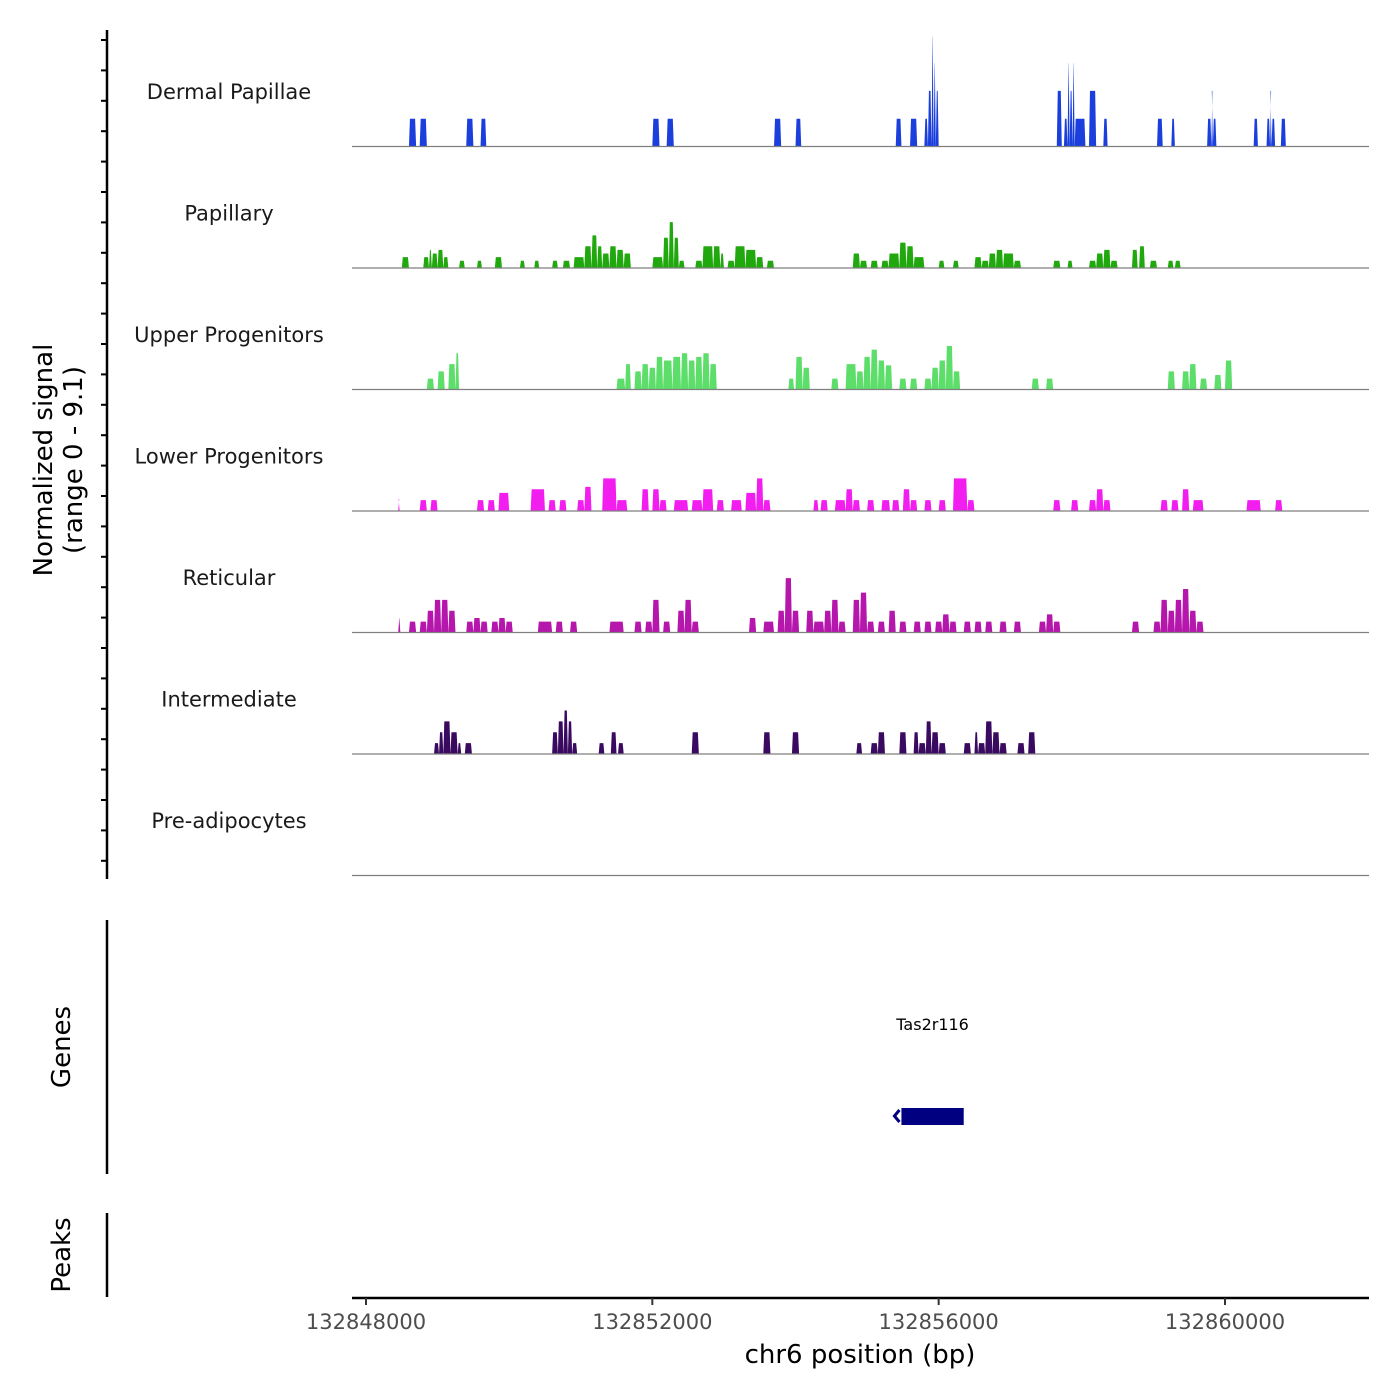  What do you see at coordinates (776, 600) in the screenshot?
I see `track-reticular: Reticular` at bounding box center [776, 600].